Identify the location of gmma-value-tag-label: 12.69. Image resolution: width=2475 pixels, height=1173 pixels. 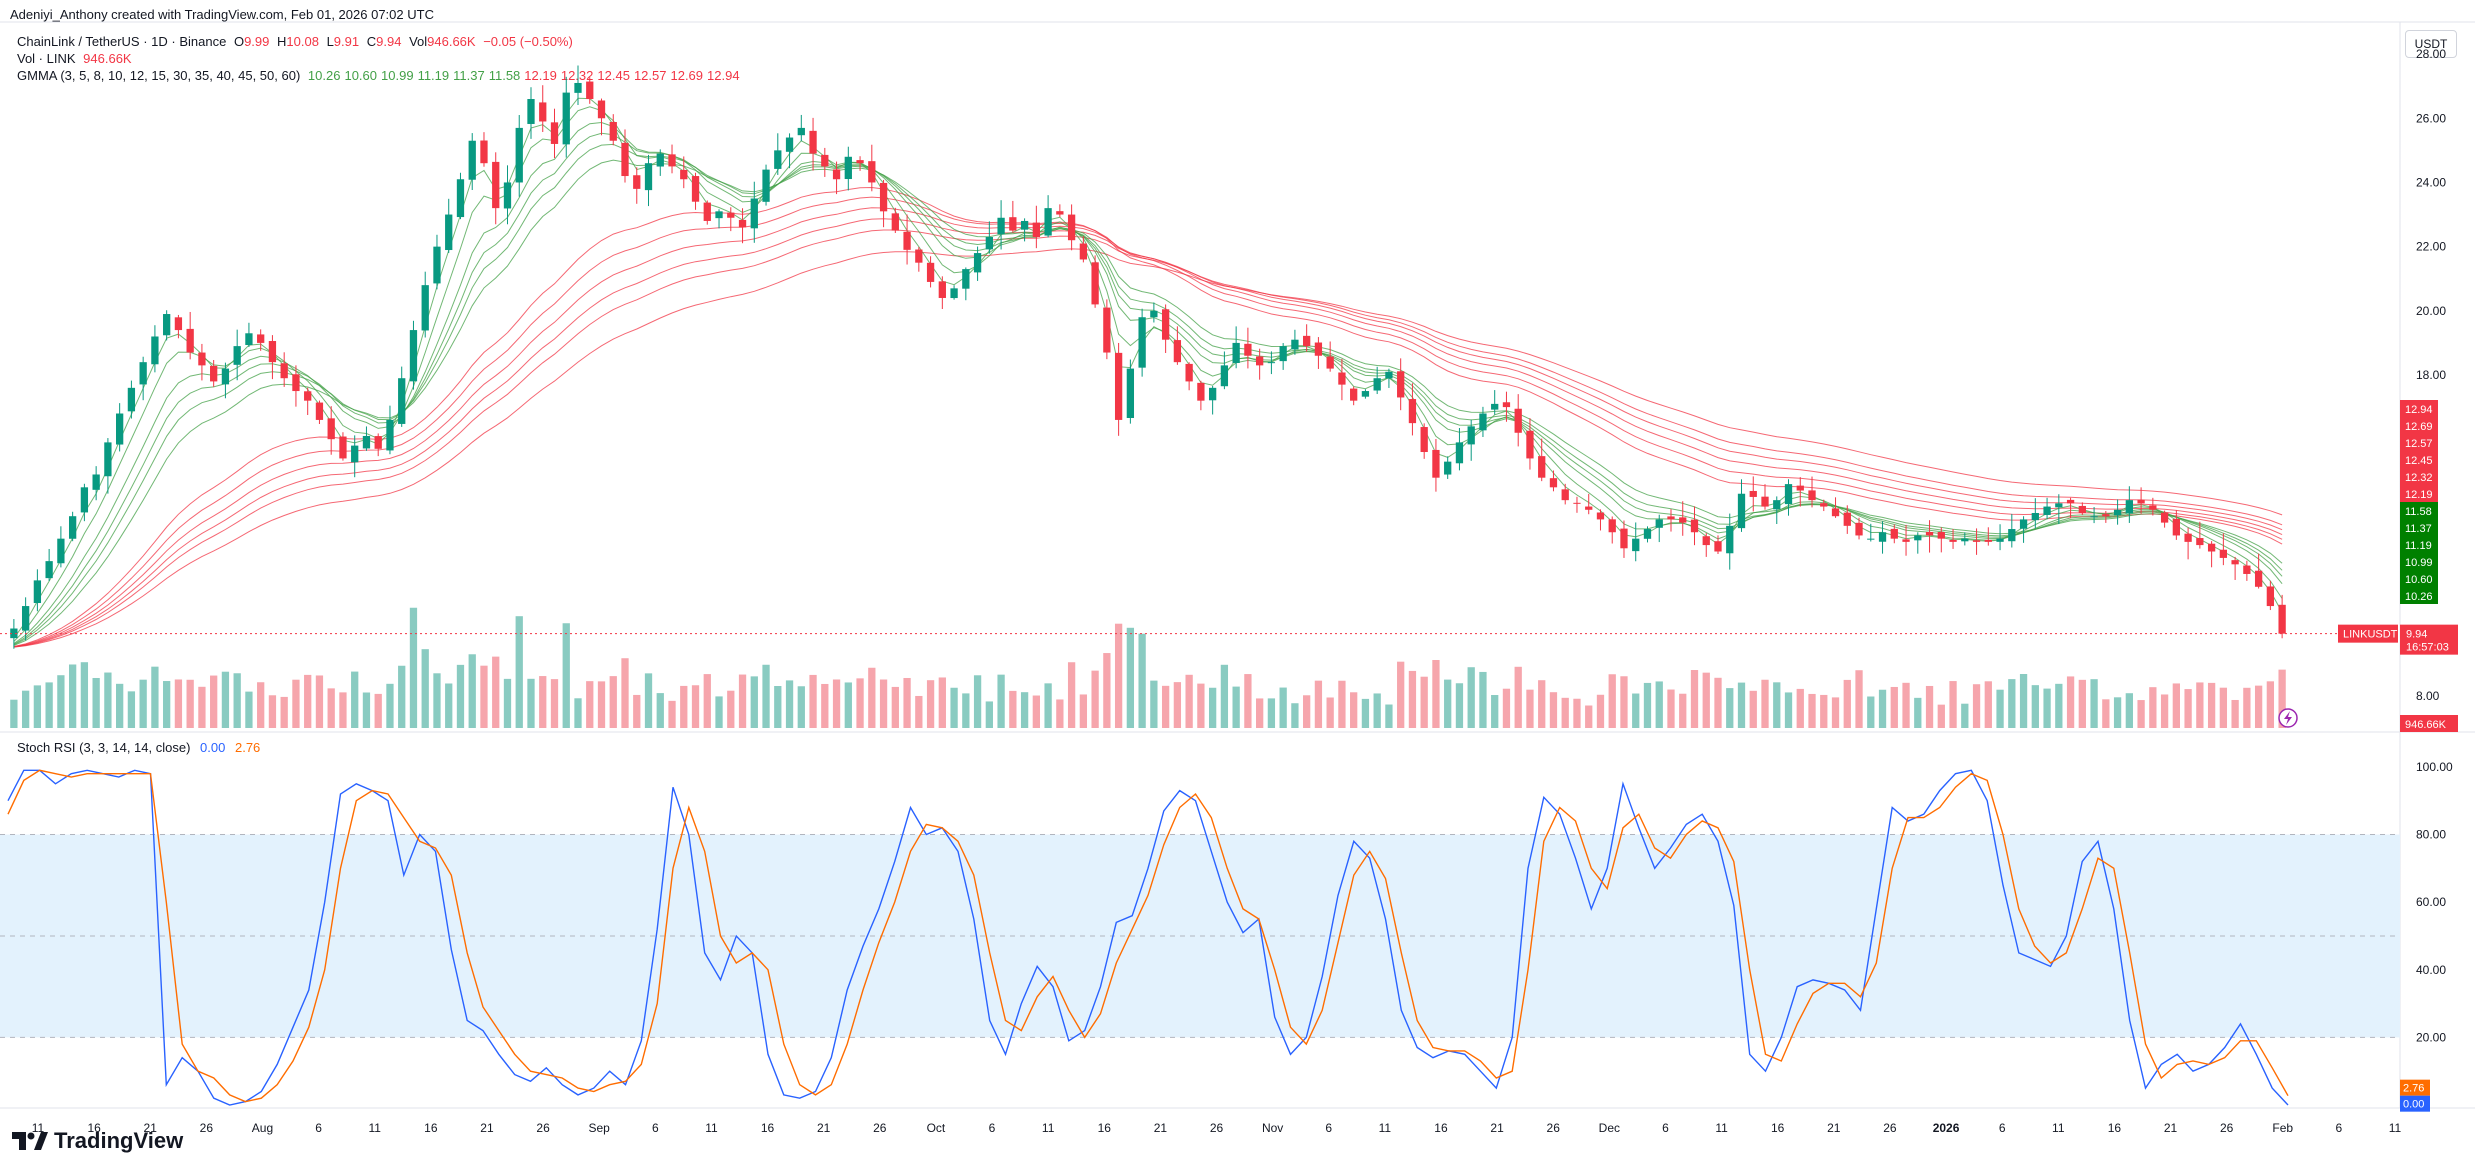
(2419, 427).